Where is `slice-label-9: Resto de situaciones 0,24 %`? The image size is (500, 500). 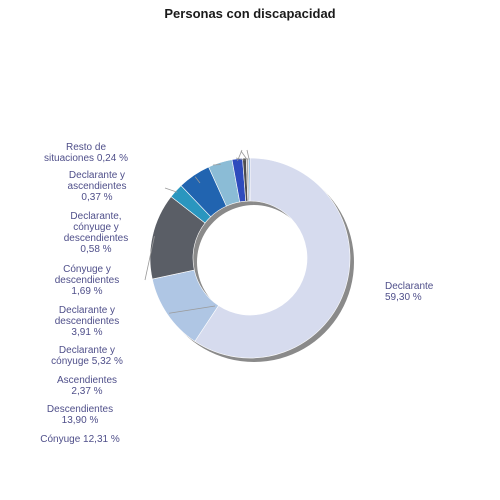 slice-label-9: Resto de situaciones 0,24 % is located at coordinates (86, 153).